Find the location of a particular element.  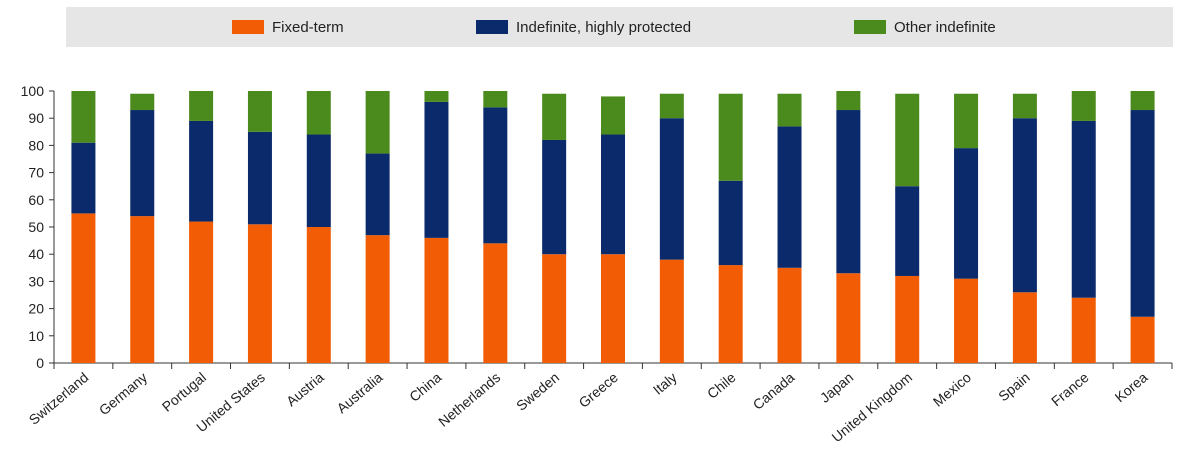

x-tick-label-mexico: Mexico is located at coordinates (952, 389).